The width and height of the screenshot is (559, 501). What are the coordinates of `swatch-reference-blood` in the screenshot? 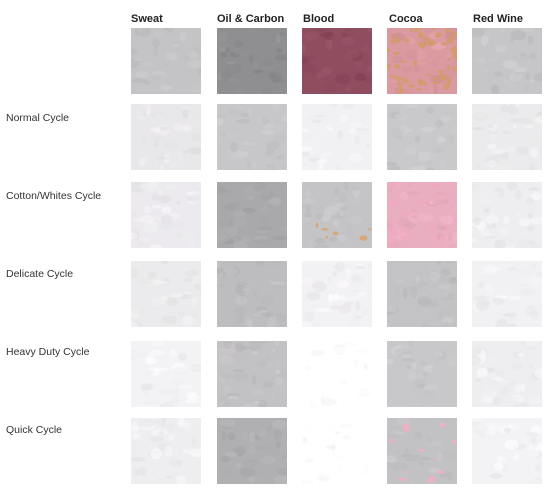 It's located at (337, 61).